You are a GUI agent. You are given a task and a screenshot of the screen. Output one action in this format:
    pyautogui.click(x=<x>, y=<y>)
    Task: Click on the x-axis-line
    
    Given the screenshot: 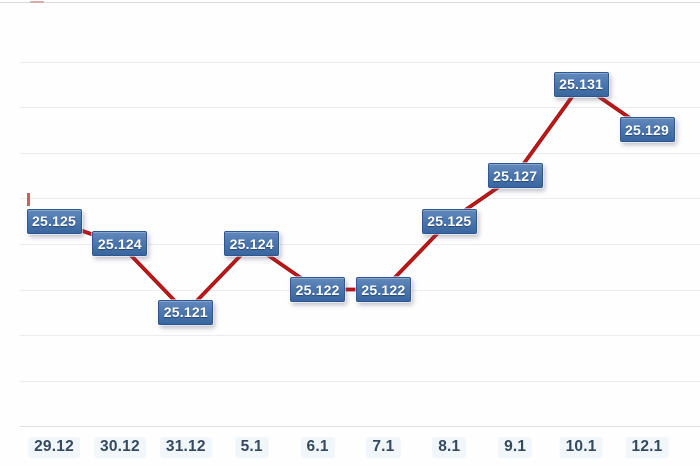 What is the action you would take?
    pyautogui.click(x=360, y=427)
    